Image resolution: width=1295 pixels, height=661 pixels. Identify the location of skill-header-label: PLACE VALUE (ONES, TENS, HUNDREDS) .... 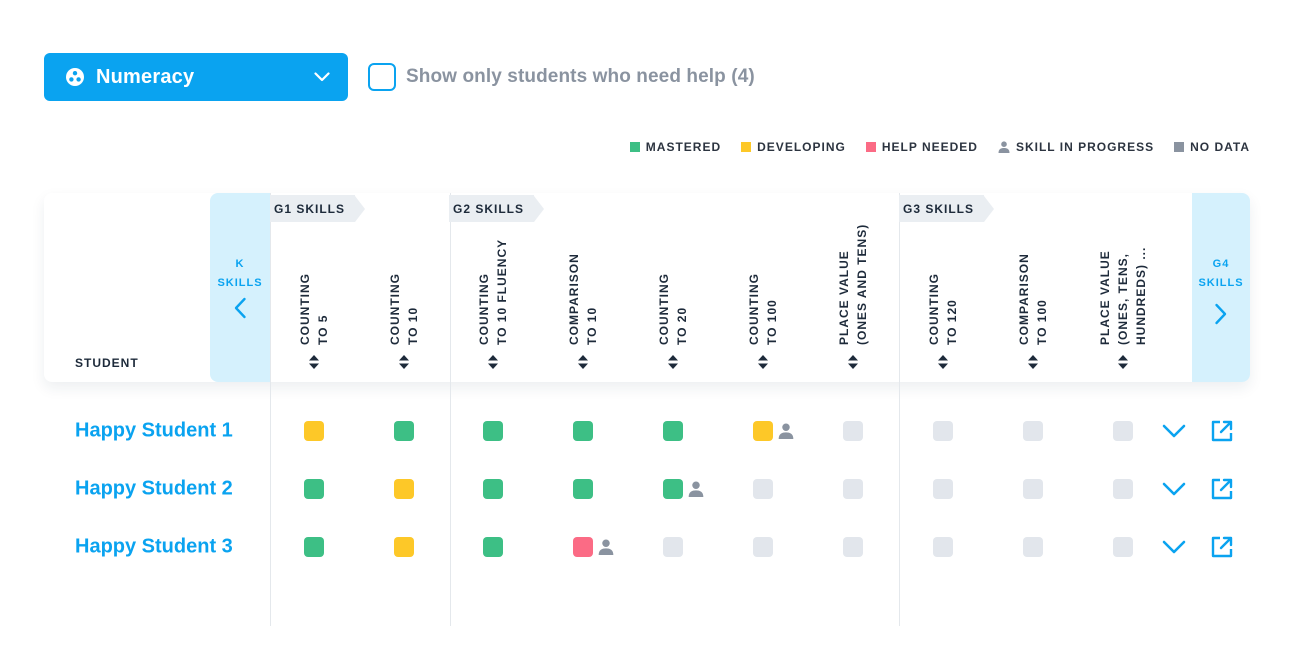
(1123, 296).